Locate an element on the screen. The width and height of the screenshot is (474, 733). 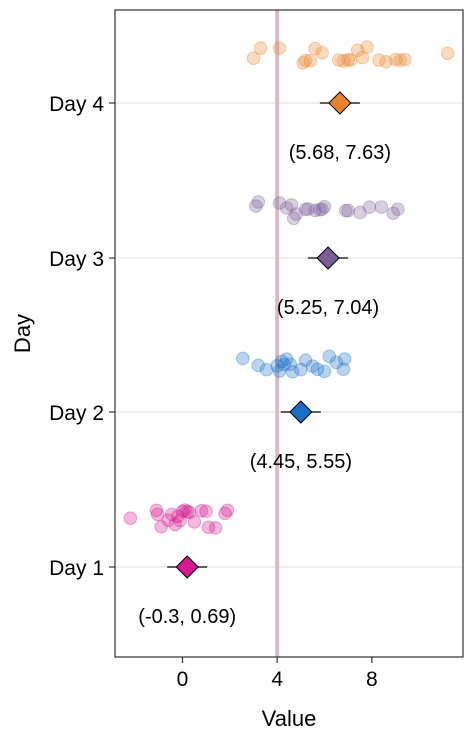
x-axis: 0 4 8 is located at coordinates (277, 674).